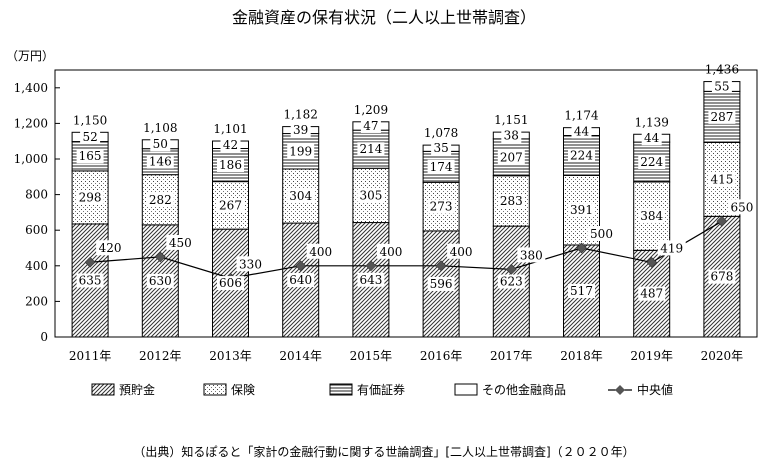  Describe the element at coordinates (371, 356) in the screenshot. I see `x-tick-label: 2015年` at that location.